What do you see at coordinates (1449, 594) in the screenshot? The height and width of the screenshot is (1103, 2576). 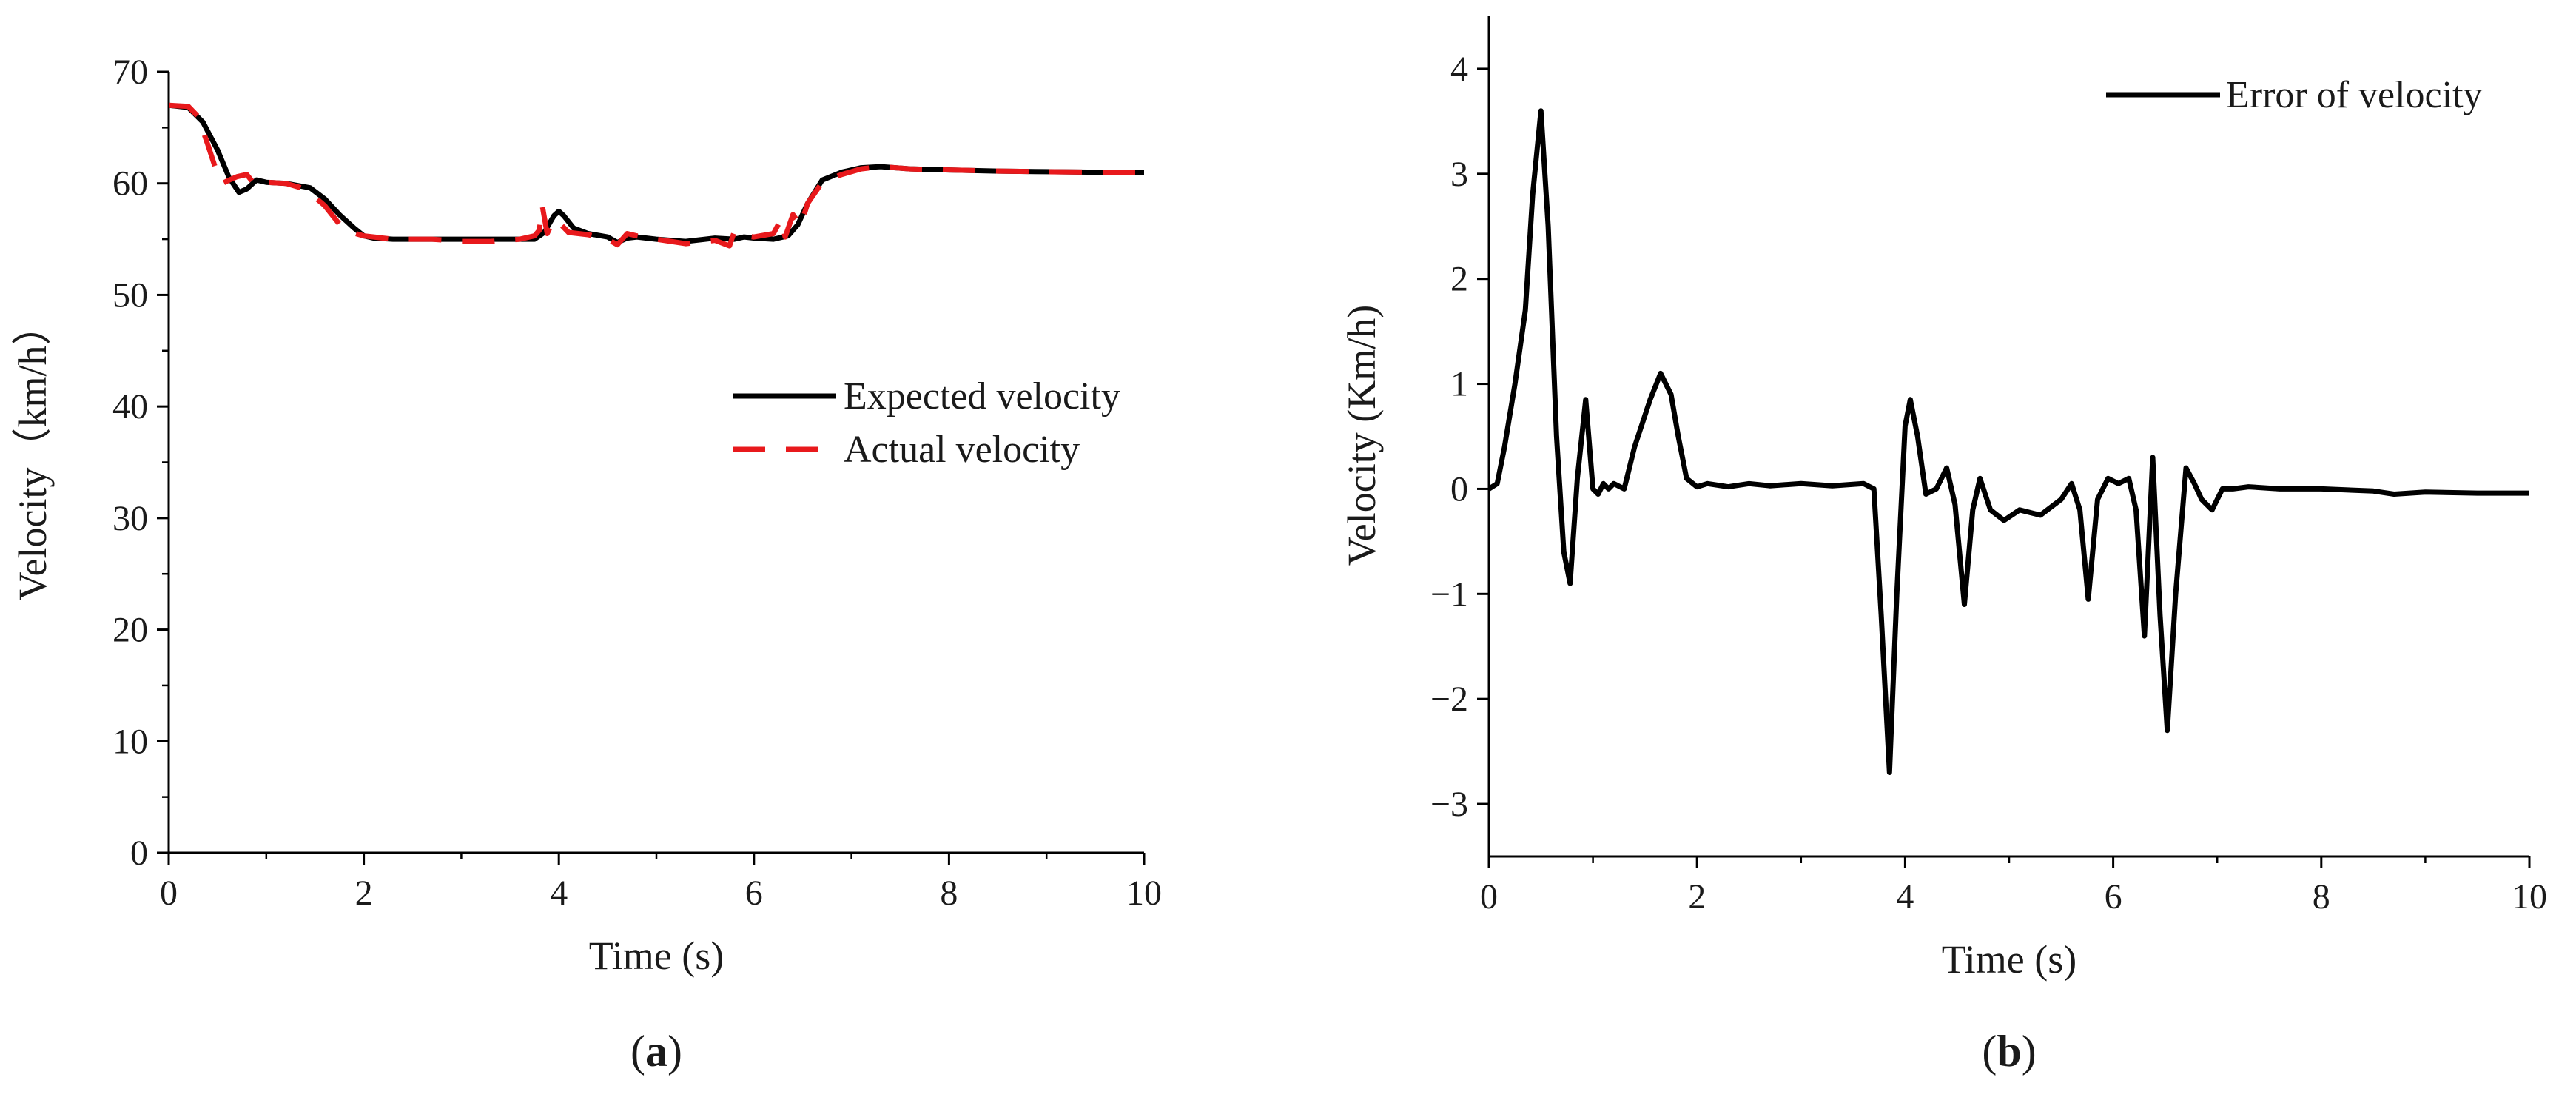 I see `y-tick-label: −1` at bounding box center [1449, 594].